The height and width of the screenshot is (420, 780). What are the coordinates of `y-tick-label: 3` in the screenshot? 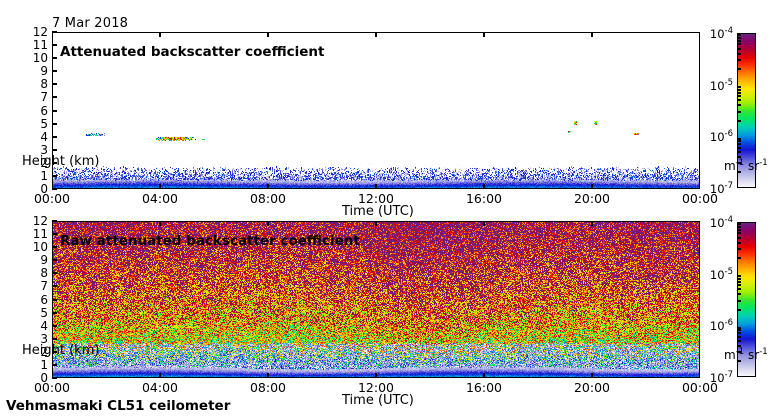 It's located at (44, 150).